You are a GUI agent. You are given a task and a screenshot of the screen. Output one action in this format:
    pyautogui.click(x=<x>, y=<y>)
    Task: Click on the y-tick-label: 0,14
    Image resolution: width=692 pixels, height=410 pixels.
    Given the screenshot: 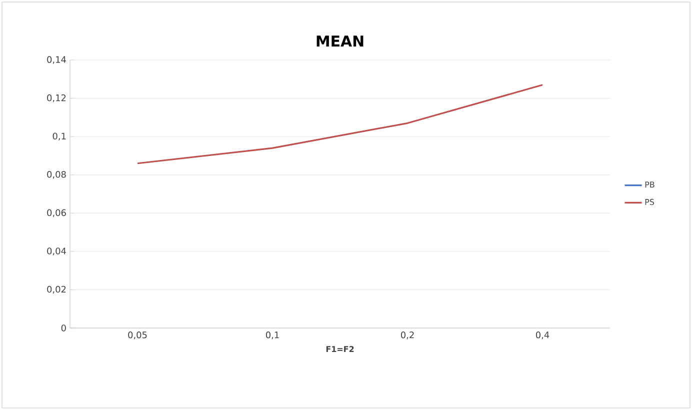 What is the action you would take?
    pyautogui.click(x=56, y=60)
    